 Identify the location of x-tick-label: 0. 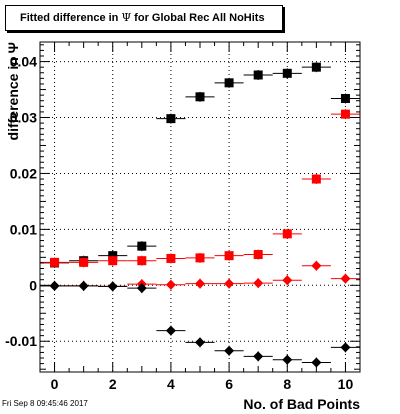
(55, 384).